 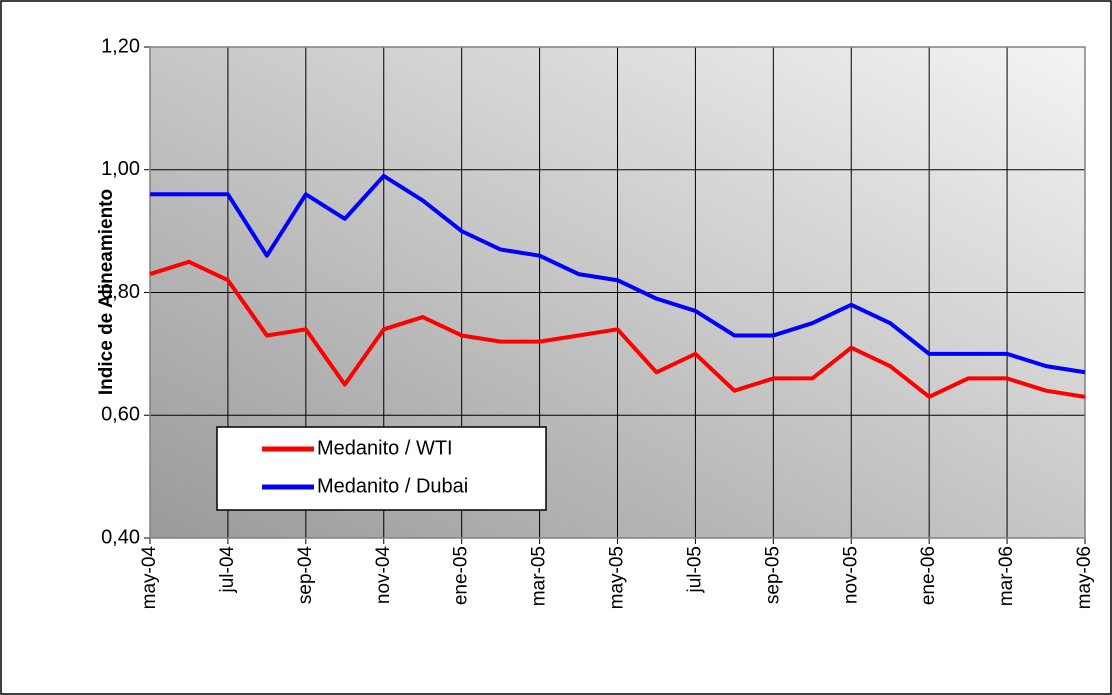 What do you see at coordinates (694, 569) in the screenshot?
I see `x-tick-label: jul-05` at bounding box center [694, 569].